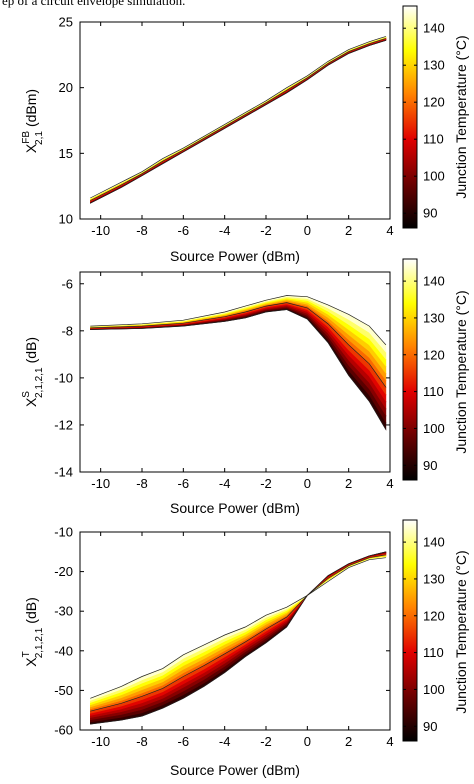 The width and height of the screenshot is (474, 784). I want to click on x-axis-label-3: Source Power (dBm), so click(235, 770).